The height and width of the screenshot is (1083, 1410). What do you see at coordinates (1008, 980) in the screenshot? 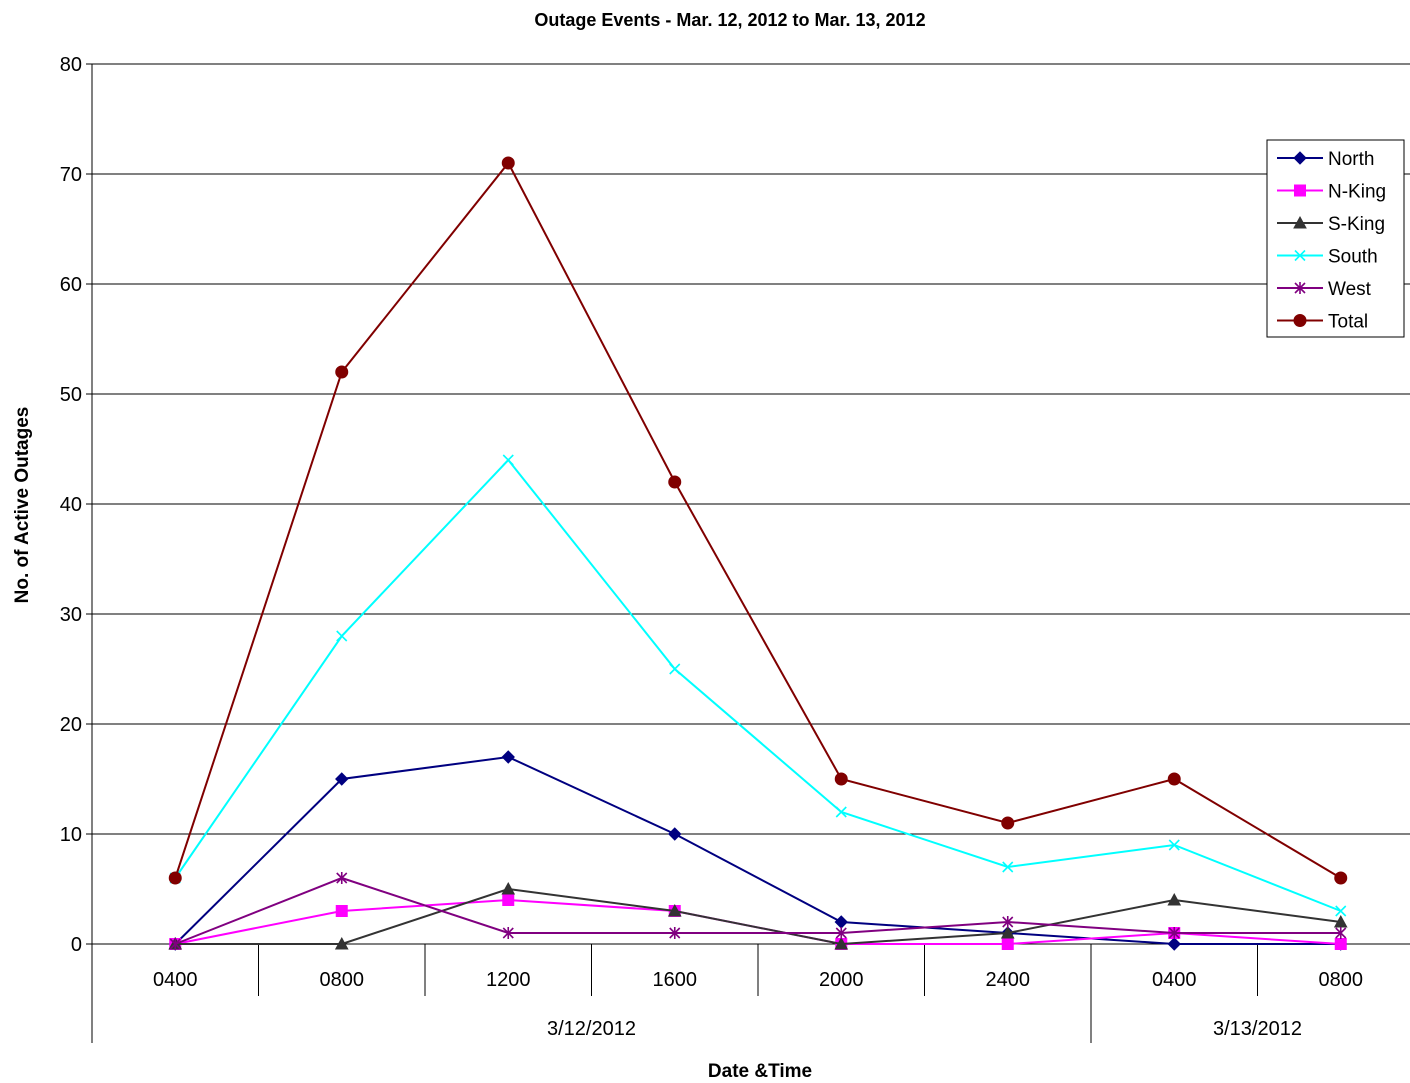
I see `x-tick-label: 2400` at bounding box center [1008, 980].